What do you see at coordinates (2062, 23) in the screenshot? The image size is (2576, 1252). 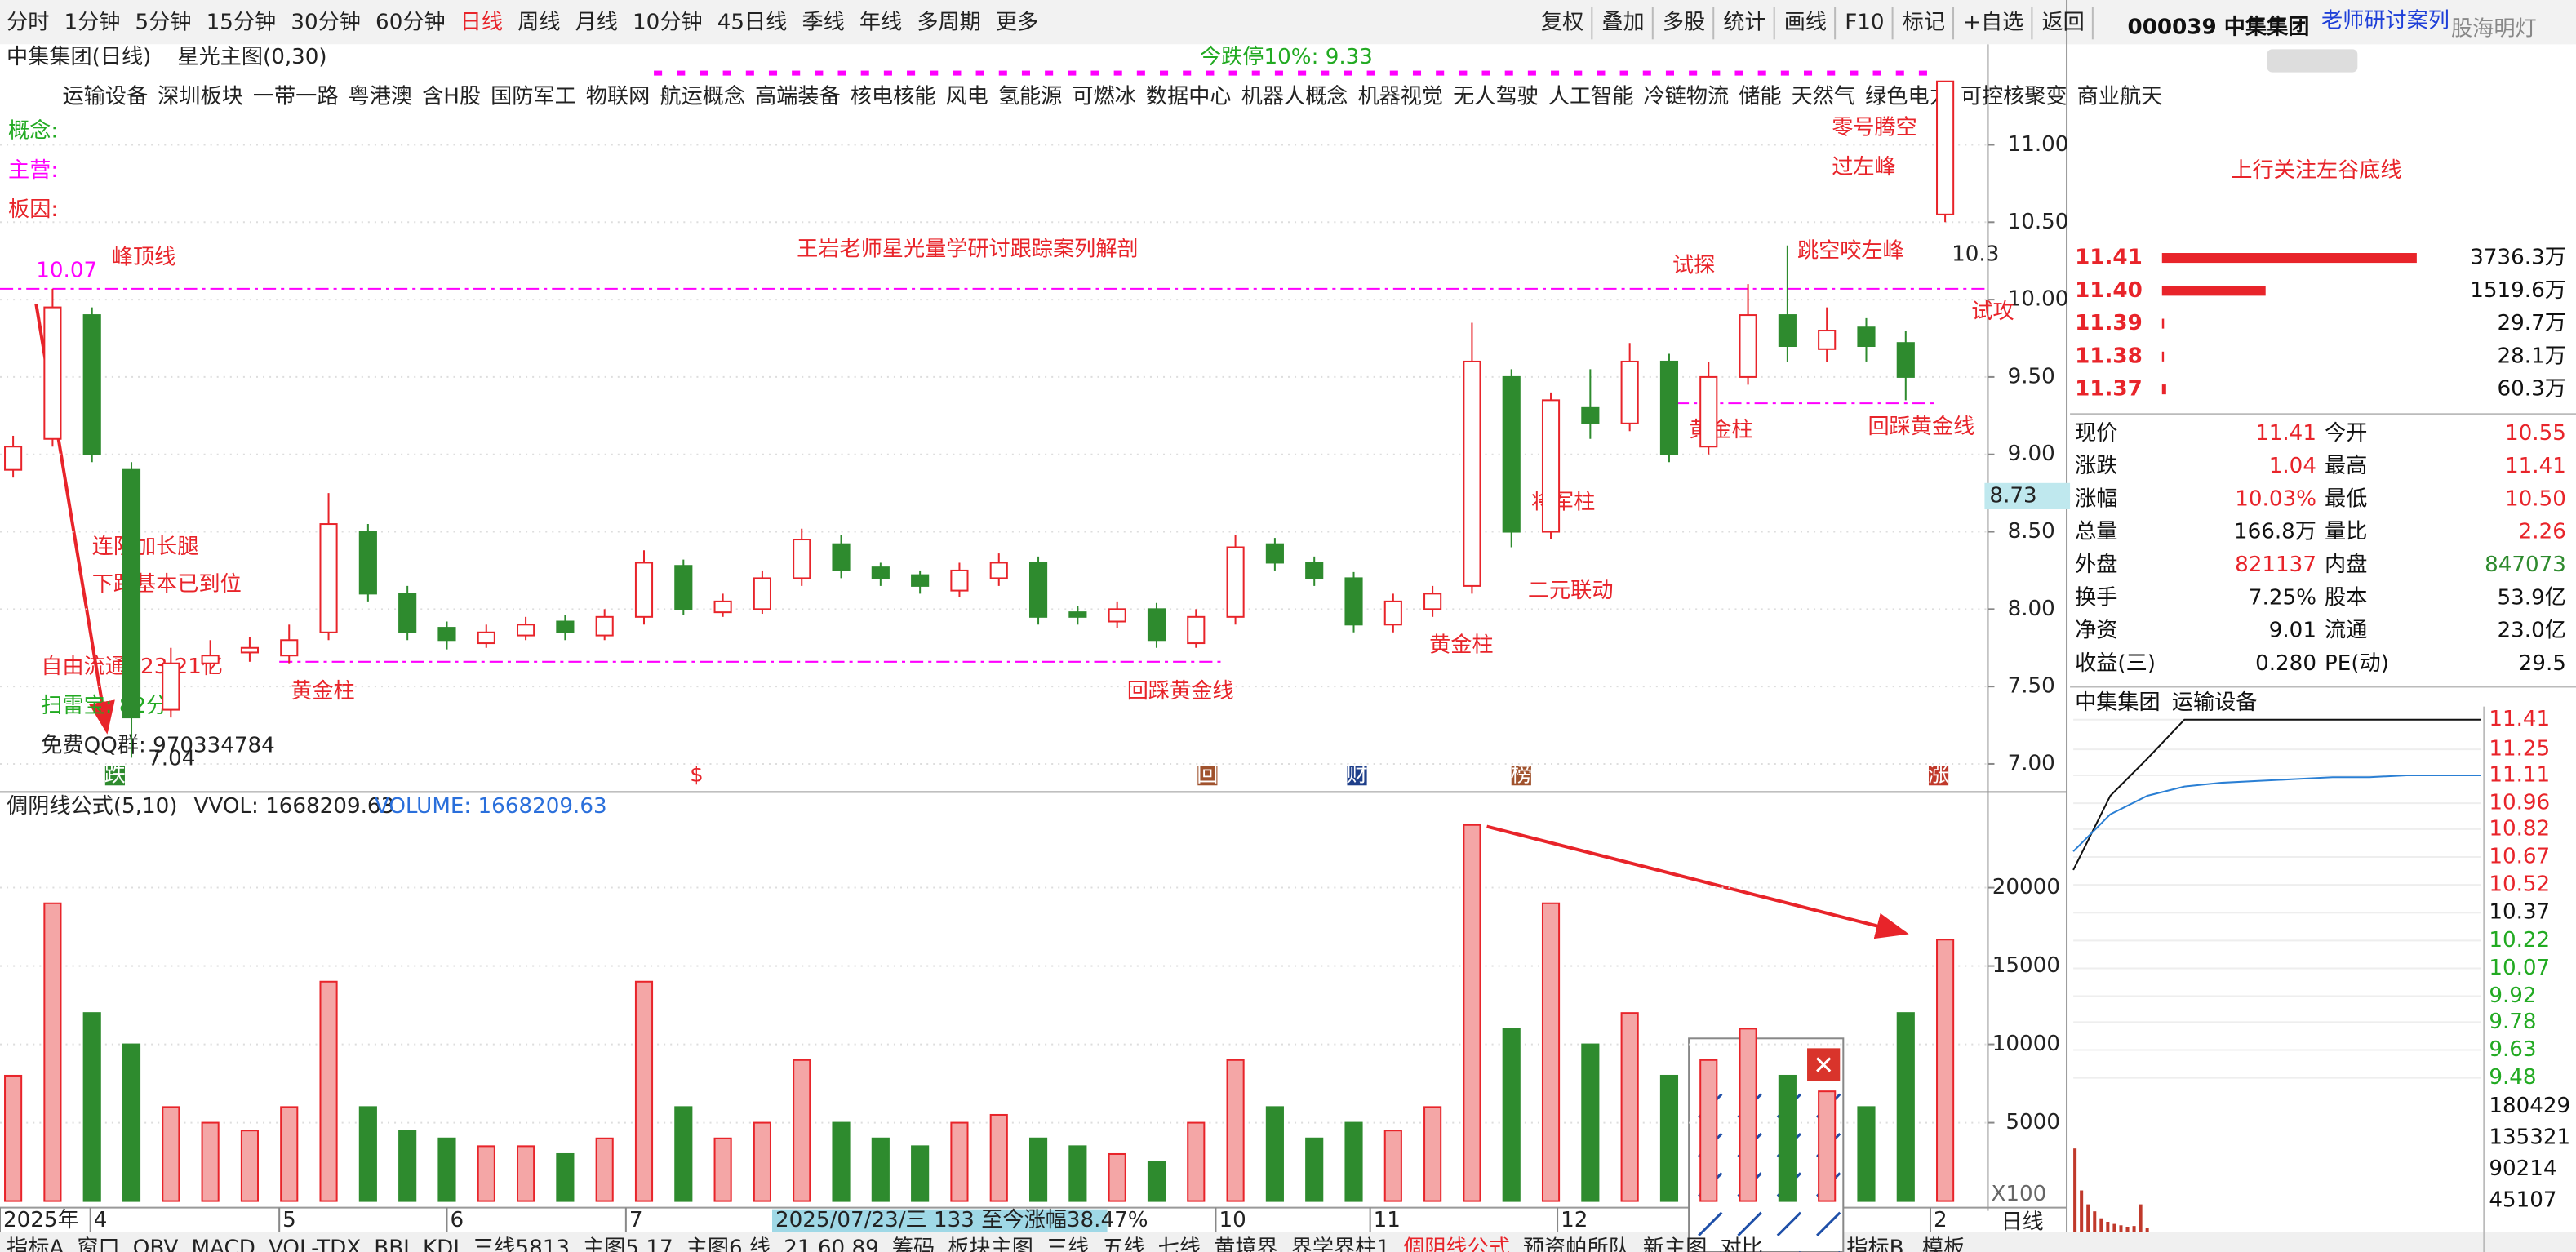 I see `toolbar-button: 返回` at bounding box center [2062, 23].